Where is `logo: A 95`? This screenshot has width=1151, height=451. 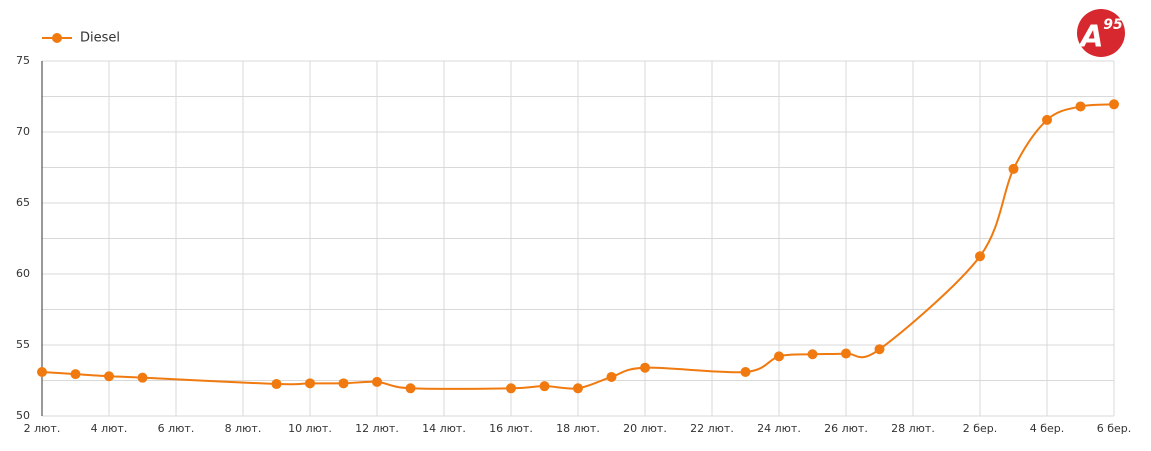 logo: A 95 is located at coordinates (1101, 33).